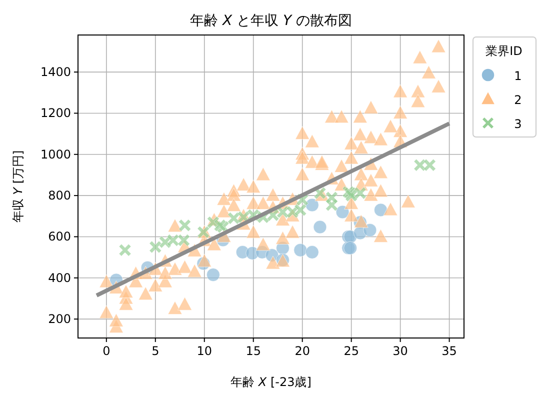 The width and height of the screenshot is (541, 399). What do you see at coordinates (254, 351) in the screenshot?
I see `x-tick-label: 15` at bounding box center [254, 351].